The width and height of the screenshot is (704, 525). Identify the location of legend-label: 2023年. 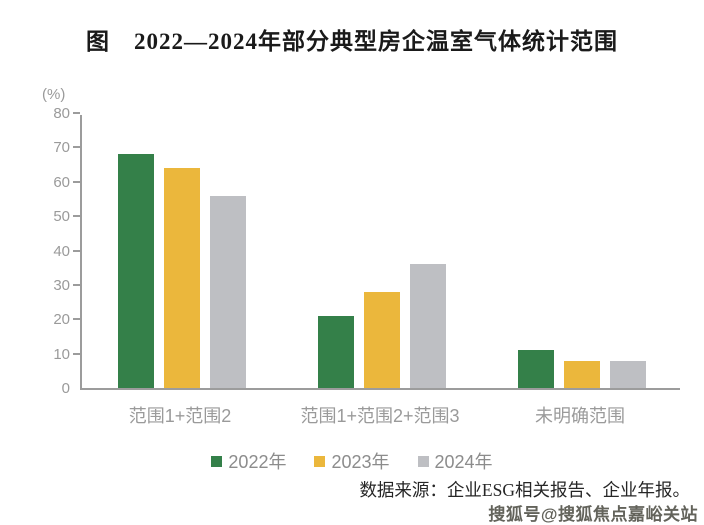
(360, 462).